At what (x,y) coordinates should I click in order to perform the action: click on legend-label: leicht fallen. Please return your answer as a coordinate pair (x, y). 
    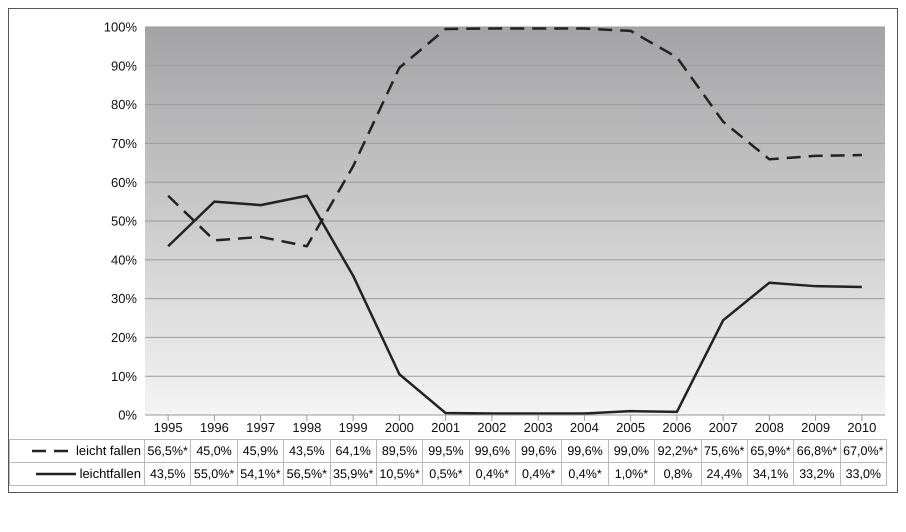
    Looking at the image, I should click on (108, 451).